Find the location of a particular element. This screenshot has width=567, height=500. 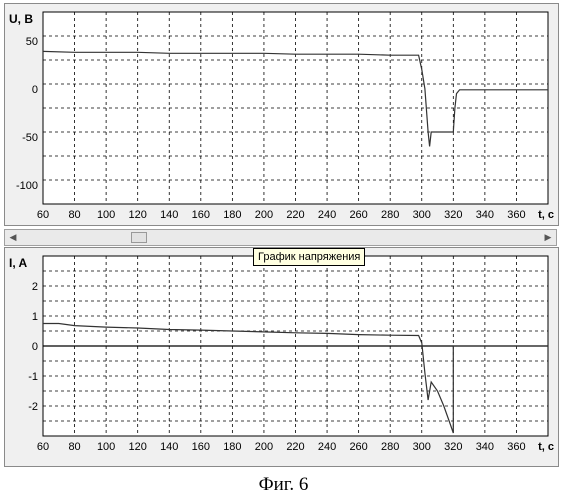

y-tick-label: 1 is located at coordinates (35, 317).